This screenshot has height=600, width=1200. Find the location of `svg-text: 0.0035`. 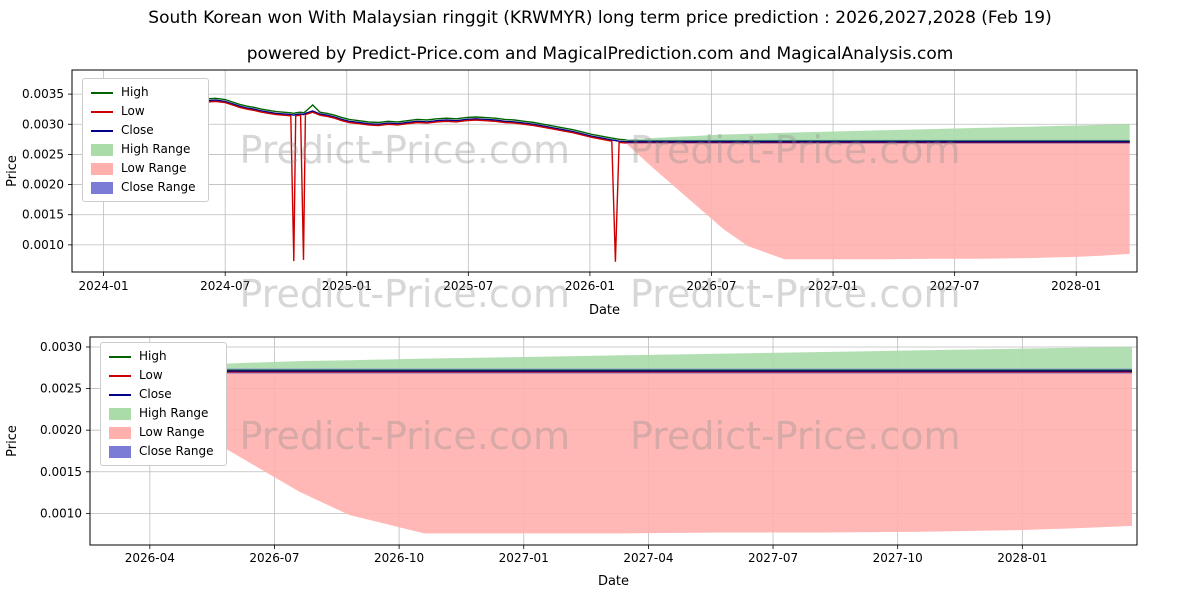

svg-text: 0.0035 is located at coordinates (43, 94).